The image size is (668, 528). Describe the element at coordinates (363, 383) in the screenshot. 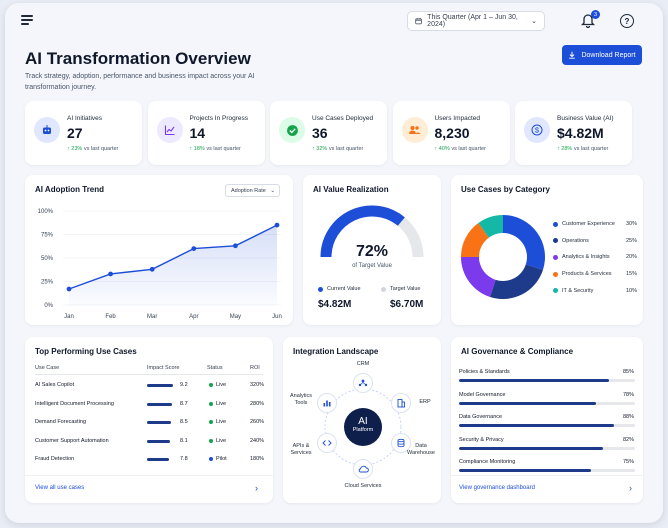

I see `people-network-icon` at that location.